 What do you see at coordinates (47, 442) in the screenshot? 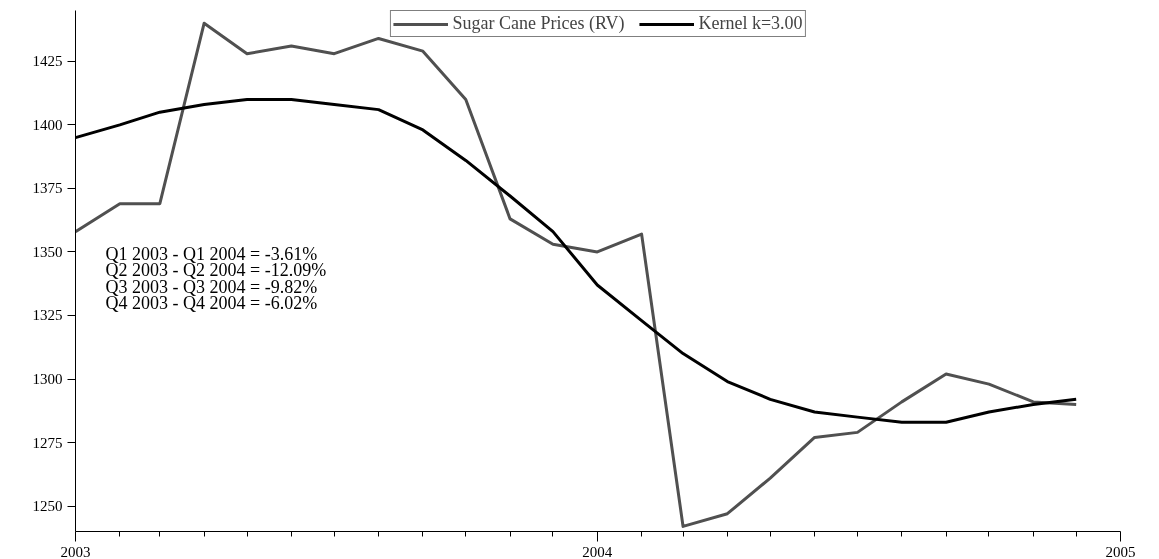
I see `y-tick-label: 1275` at bounding box center [47, 442].